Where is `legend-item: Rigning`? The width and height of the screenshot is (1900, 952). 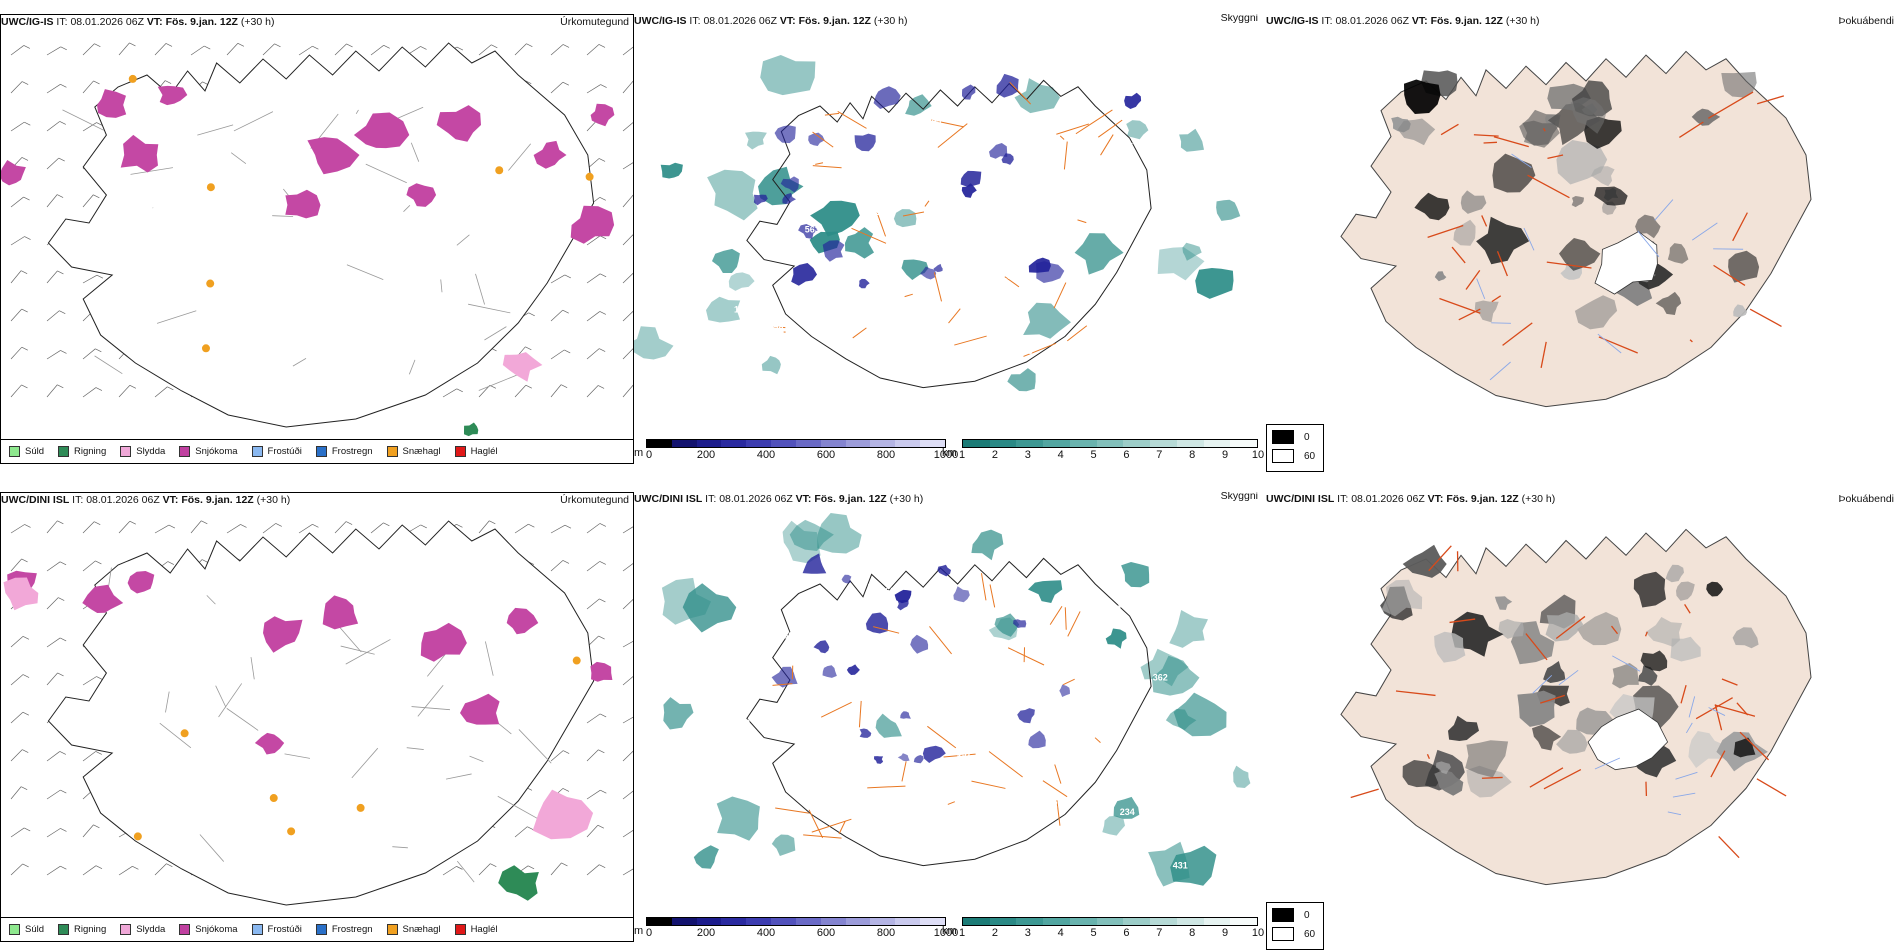
legend-item: Rigning is located at coordinates (82, 451).